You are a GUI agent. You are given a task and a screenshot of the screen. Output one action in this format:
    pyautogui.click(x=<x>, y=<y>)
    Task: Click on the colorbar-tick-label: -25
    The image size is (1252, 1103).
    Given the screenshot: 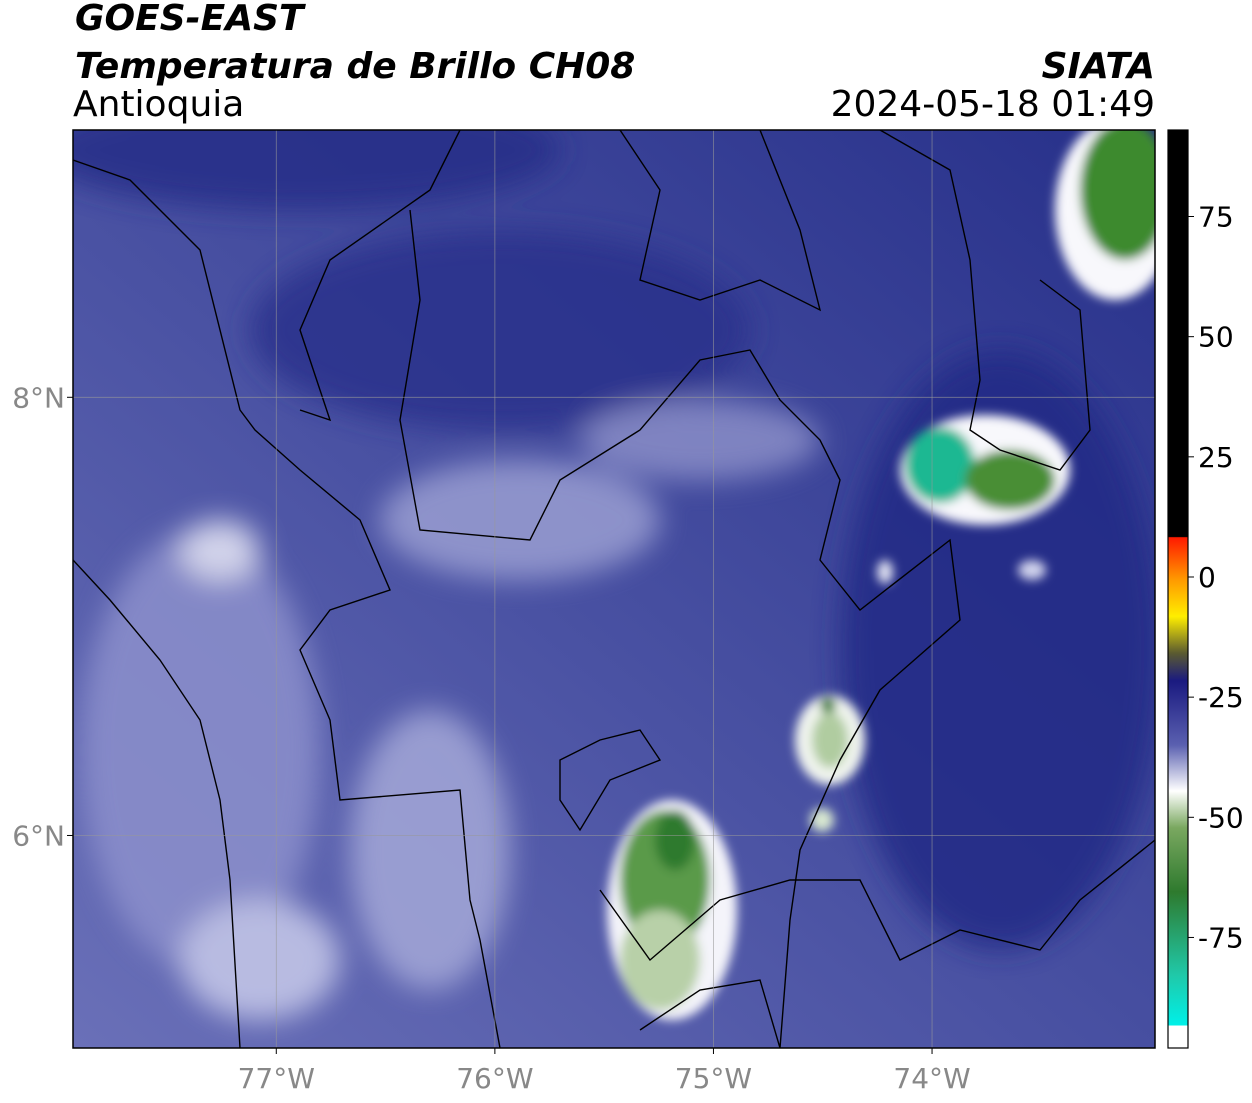 What is the action you would take?
    pyautogui.click(x=1221, y=697)
    